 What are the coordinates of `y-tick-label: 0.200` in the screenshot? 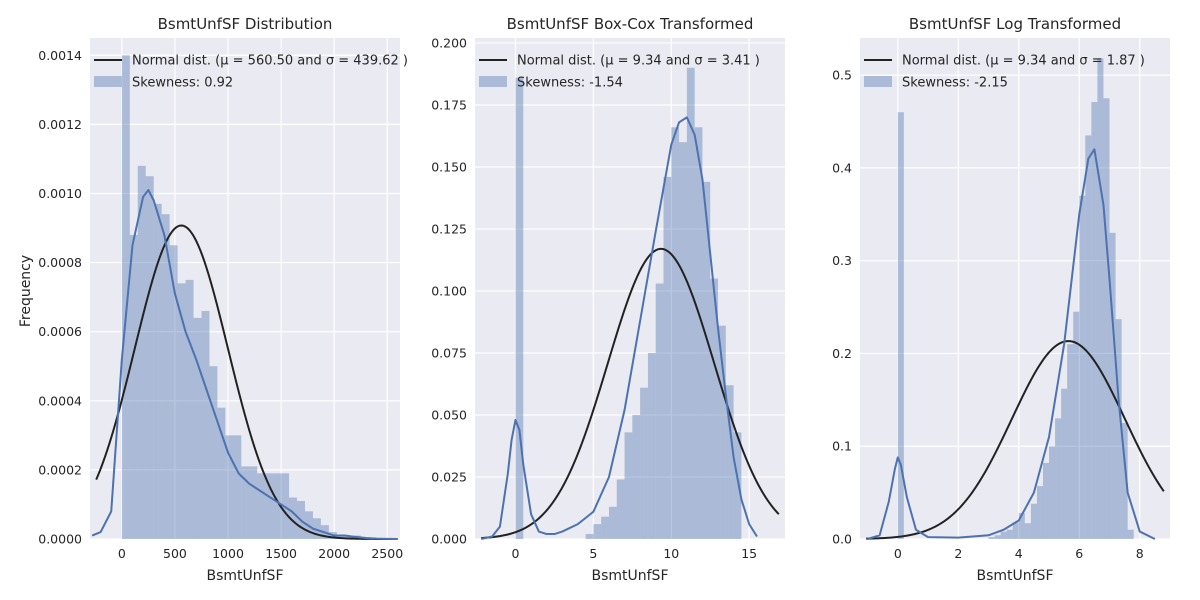 It's located at (449, 42).